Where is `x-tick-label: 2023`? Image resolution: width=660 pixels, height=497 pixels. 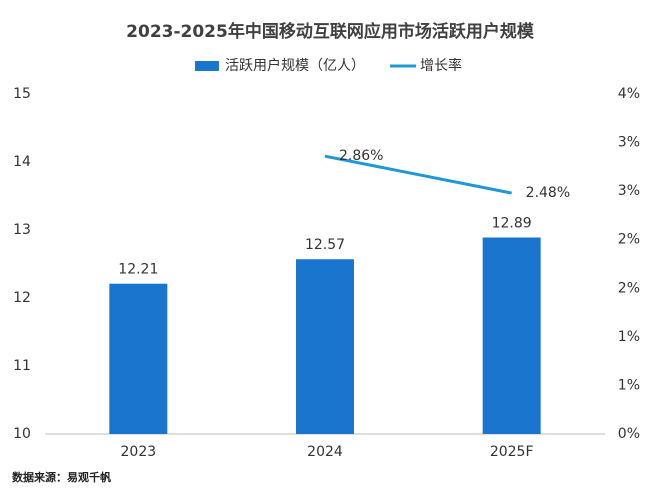
x-tick-label: 2023 is located at coordinates (139, 452).